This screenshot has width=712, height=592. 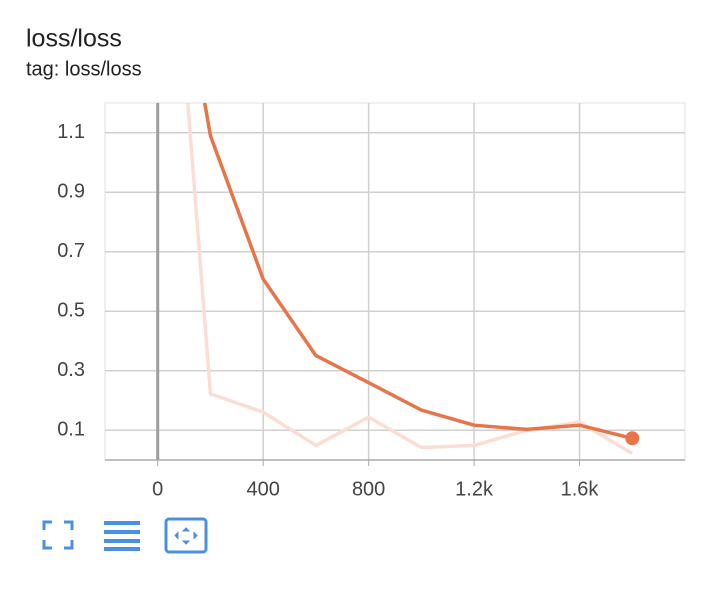 I want to click on chart-subtitle: tag: loss/loss, so click(x=84, y=69).